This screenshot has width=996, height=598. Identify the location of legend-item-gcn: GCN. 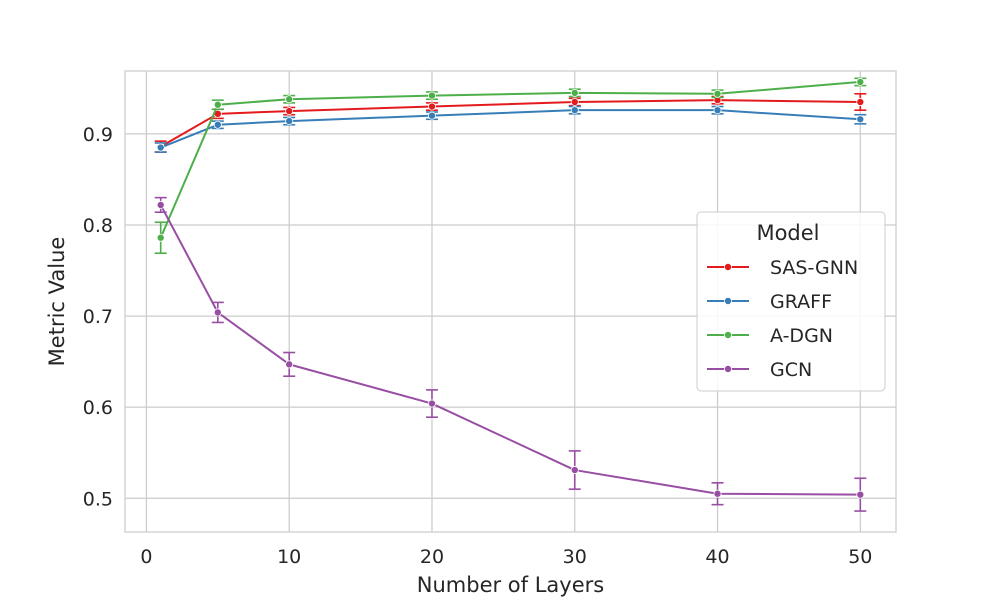
(759, 370).